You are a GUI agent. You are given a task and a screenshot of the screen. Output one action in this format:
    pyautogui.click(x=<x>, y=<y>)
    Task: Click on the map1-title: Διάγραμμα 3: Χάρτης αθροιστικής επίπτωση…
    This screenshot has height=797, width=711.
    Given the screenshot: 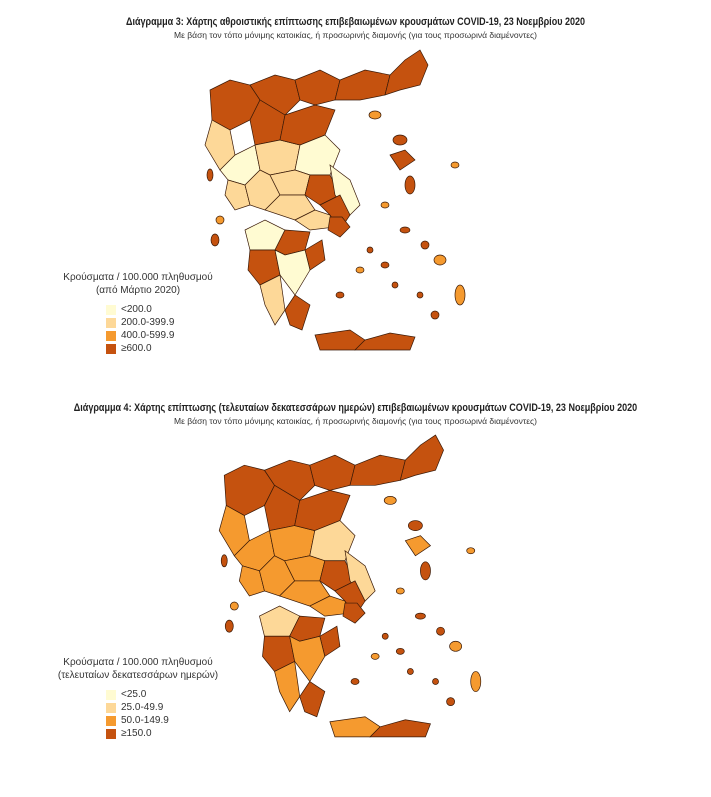 What is the action you would take?
    pyautogui.click(x=355, y=22)
    